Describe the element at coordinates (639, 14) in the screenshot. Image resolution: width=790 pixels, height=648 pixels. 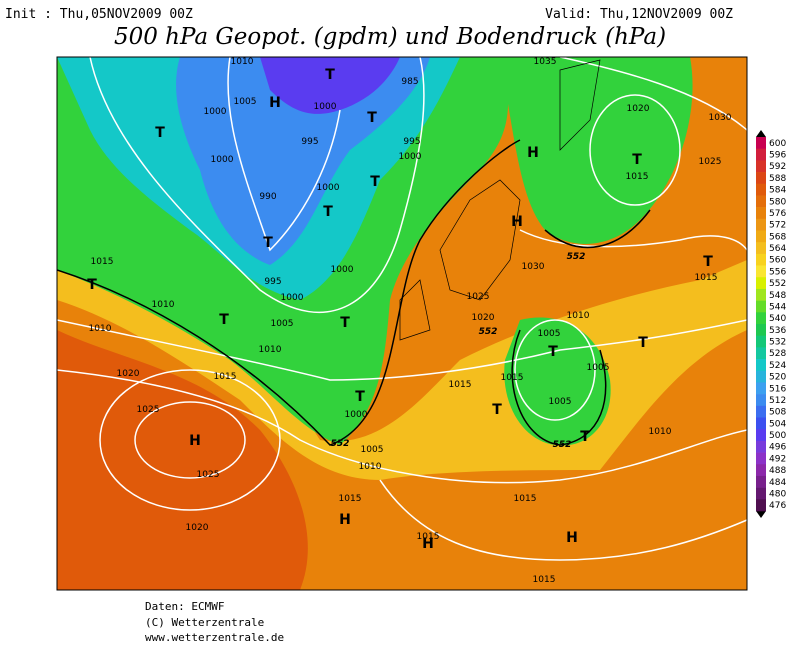
I see `valid-time: Valid: Thu,12NOV2009 00Z` at that location.